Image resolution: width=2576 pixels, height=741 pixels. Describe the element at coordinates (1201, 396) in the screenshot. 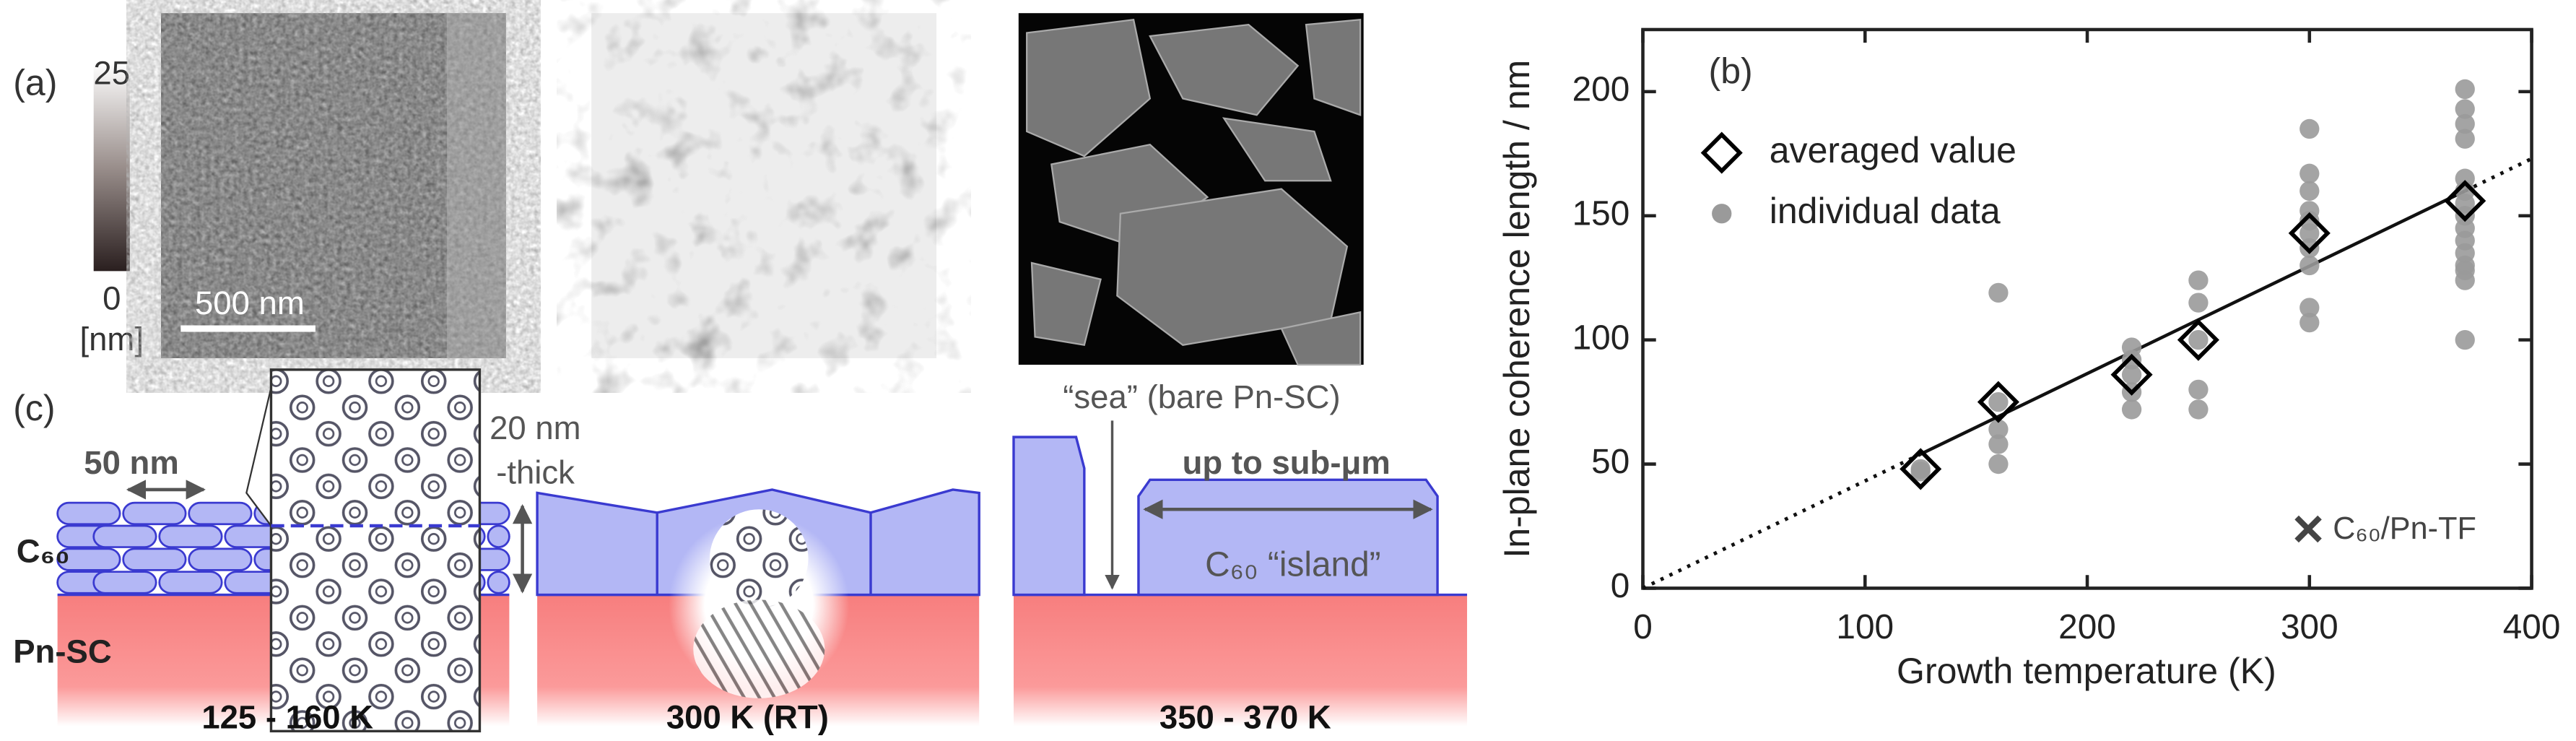

I see `sea-label: “sea” (bare Pn-SC)` at that location.